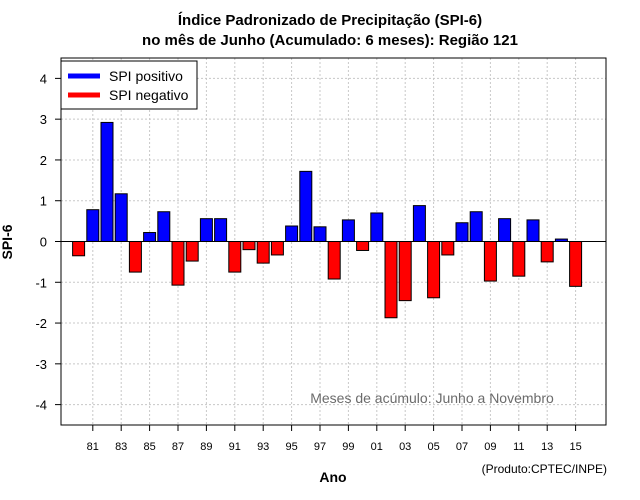 Image resolution: width=640 pixels, height=500 pixels. What do you see at coordinates (43, 78) in the screenshot?
I see `y-tick-label: 4` at bounding box center [43, 78].